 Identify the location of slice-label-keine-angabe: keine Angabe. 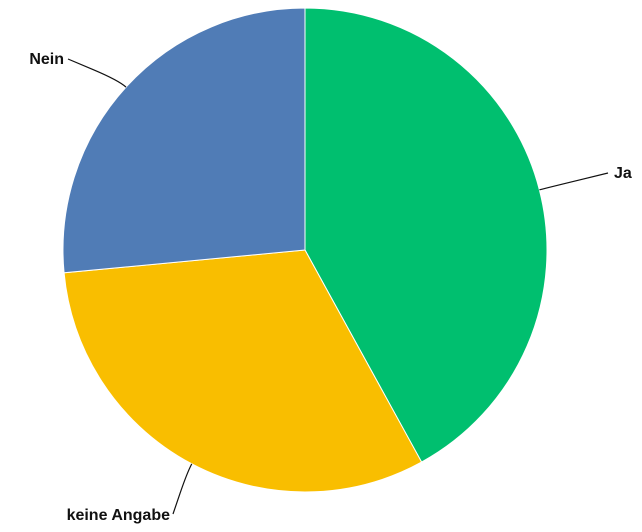
(119, 515).